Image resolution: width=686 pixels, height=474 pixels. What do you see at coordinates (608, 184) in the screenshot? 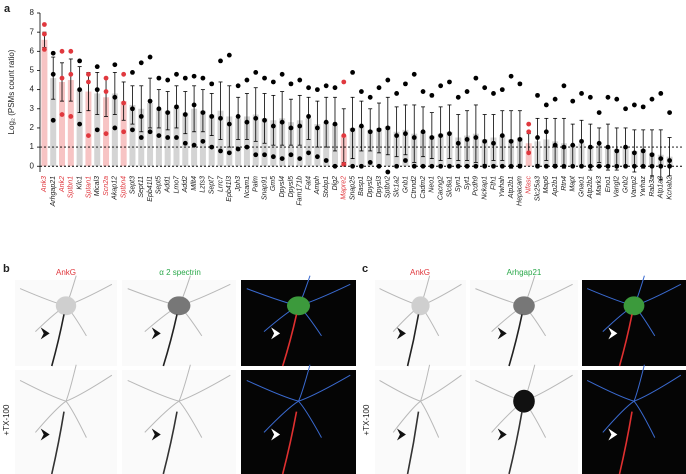
I see `x-tick-label: Eno1` at bounding box center [608, 184].